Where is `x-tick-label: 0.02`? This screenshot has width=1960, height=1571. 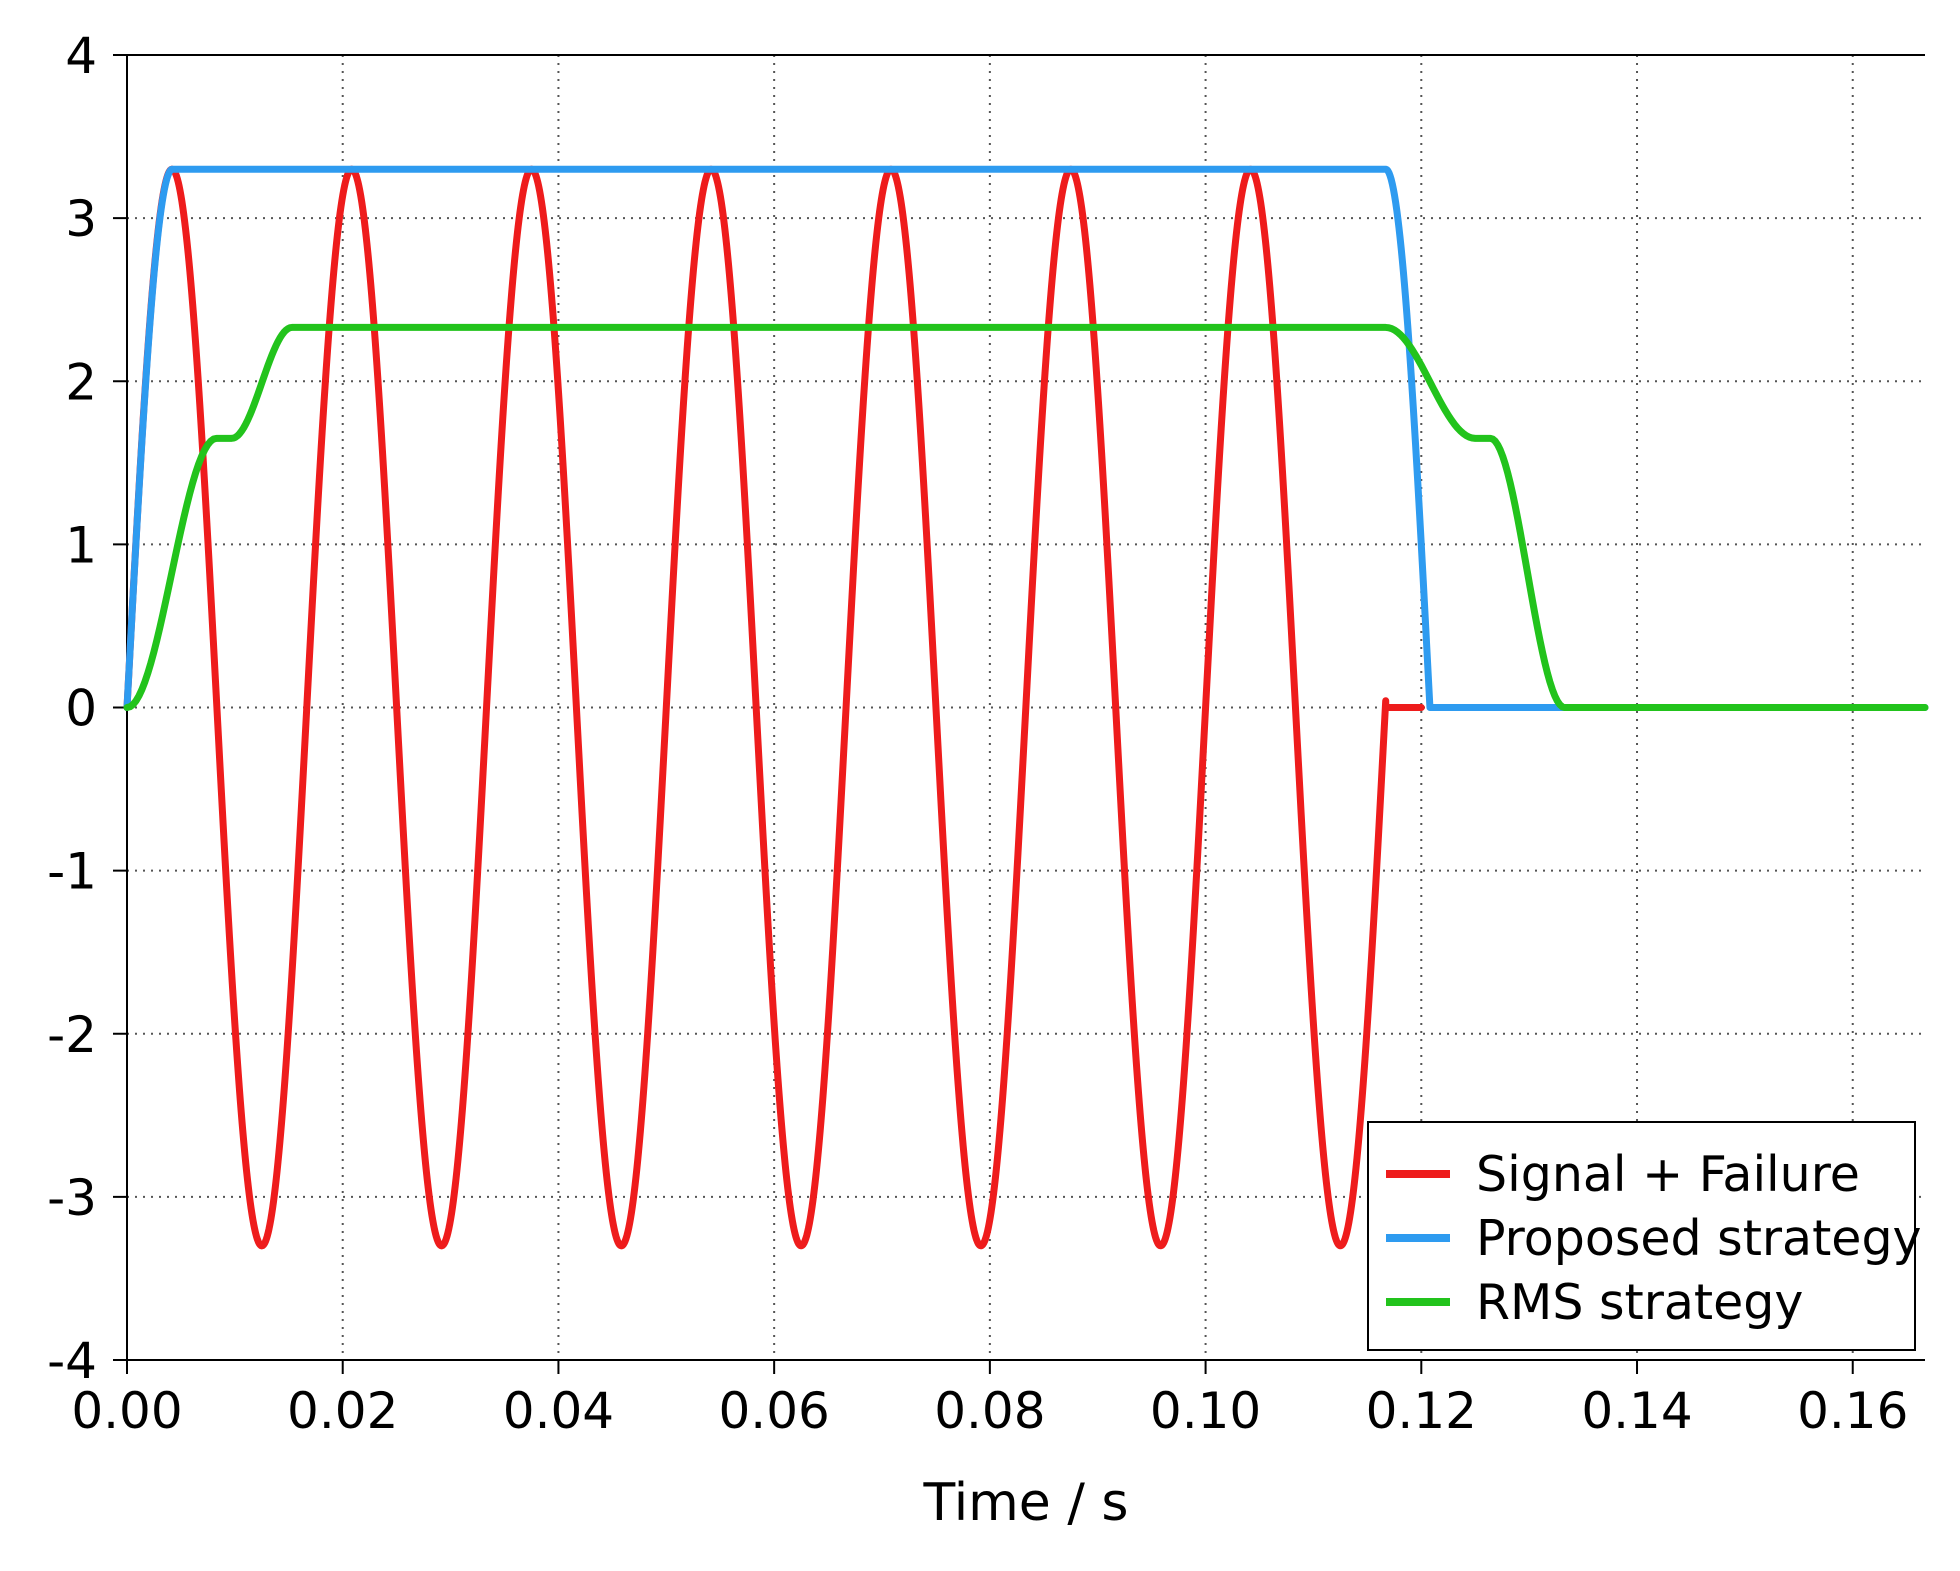 x-tick-label: 0.02 is located at coordinates (342, 1411).